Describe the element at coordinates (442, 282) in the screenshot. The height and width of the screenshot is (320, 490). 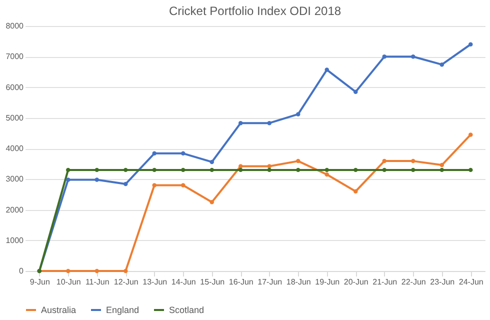
I see `x-tick-label: 23-Jun` at that location.